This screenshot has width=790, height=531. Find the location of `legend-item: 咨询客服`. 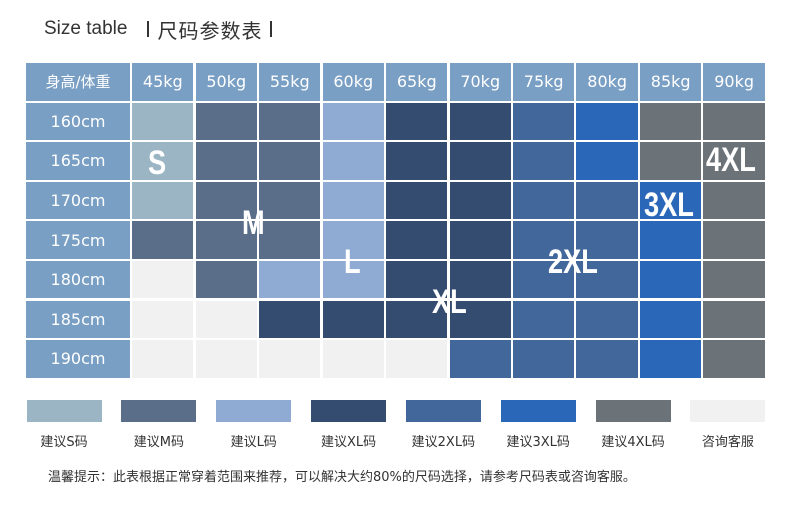

legend-item: 咨询客服 is located at coordinates (728, 425).